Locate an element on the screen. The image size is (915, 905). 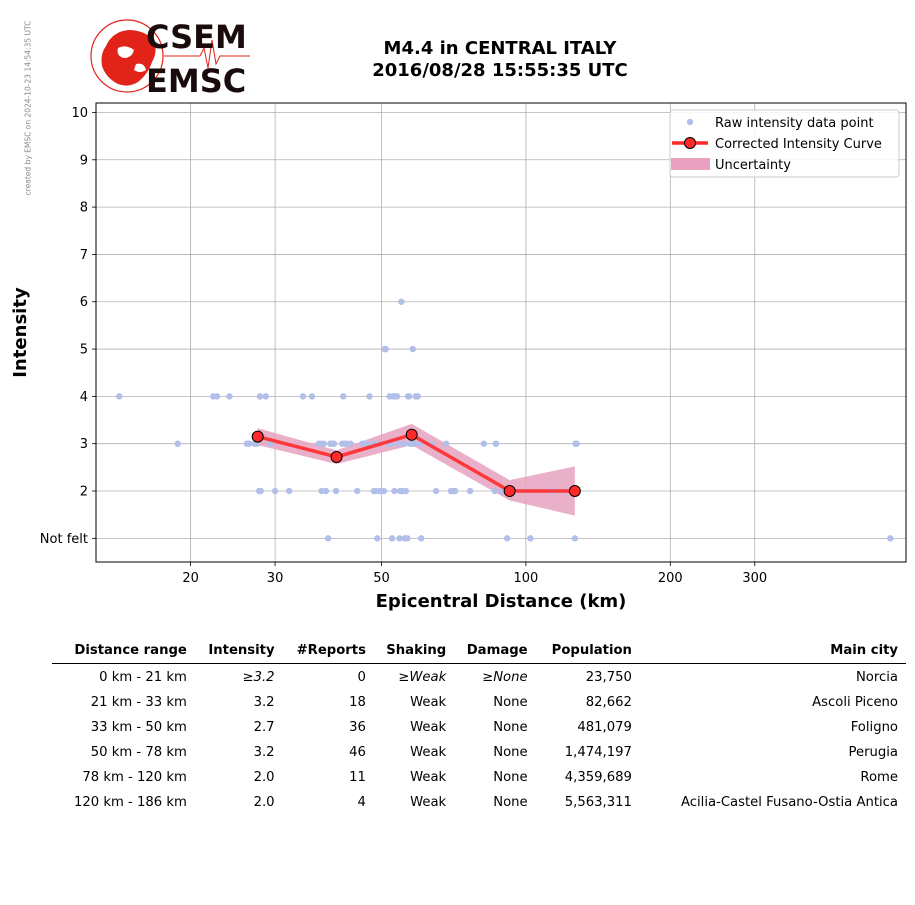
legend-curve-marker is located at coordinates (690, 143).